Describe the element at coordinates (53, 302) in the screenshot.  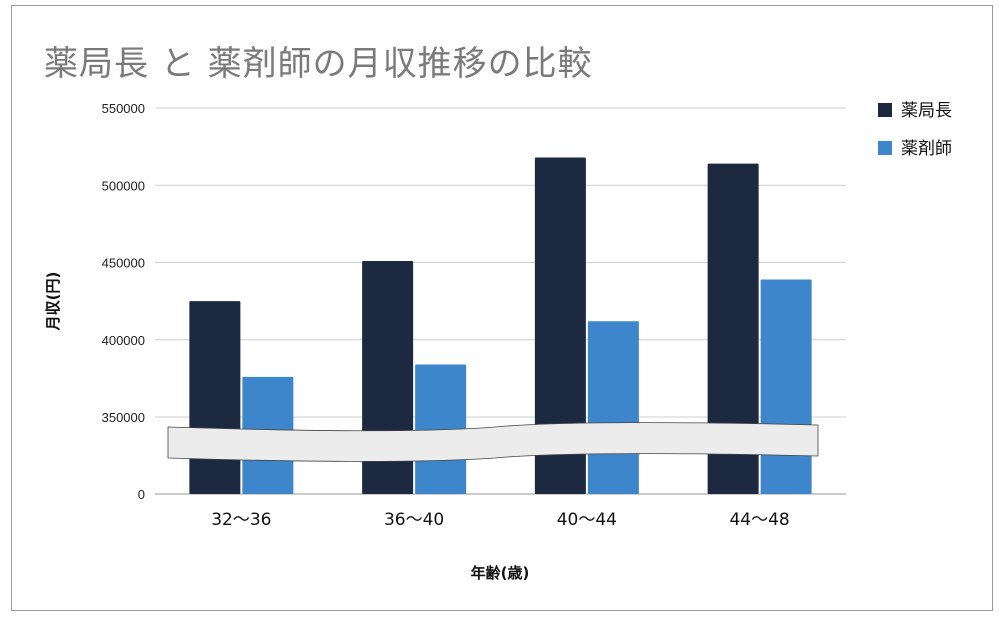
I see `y-axis-label: 月収(円)` at that location.